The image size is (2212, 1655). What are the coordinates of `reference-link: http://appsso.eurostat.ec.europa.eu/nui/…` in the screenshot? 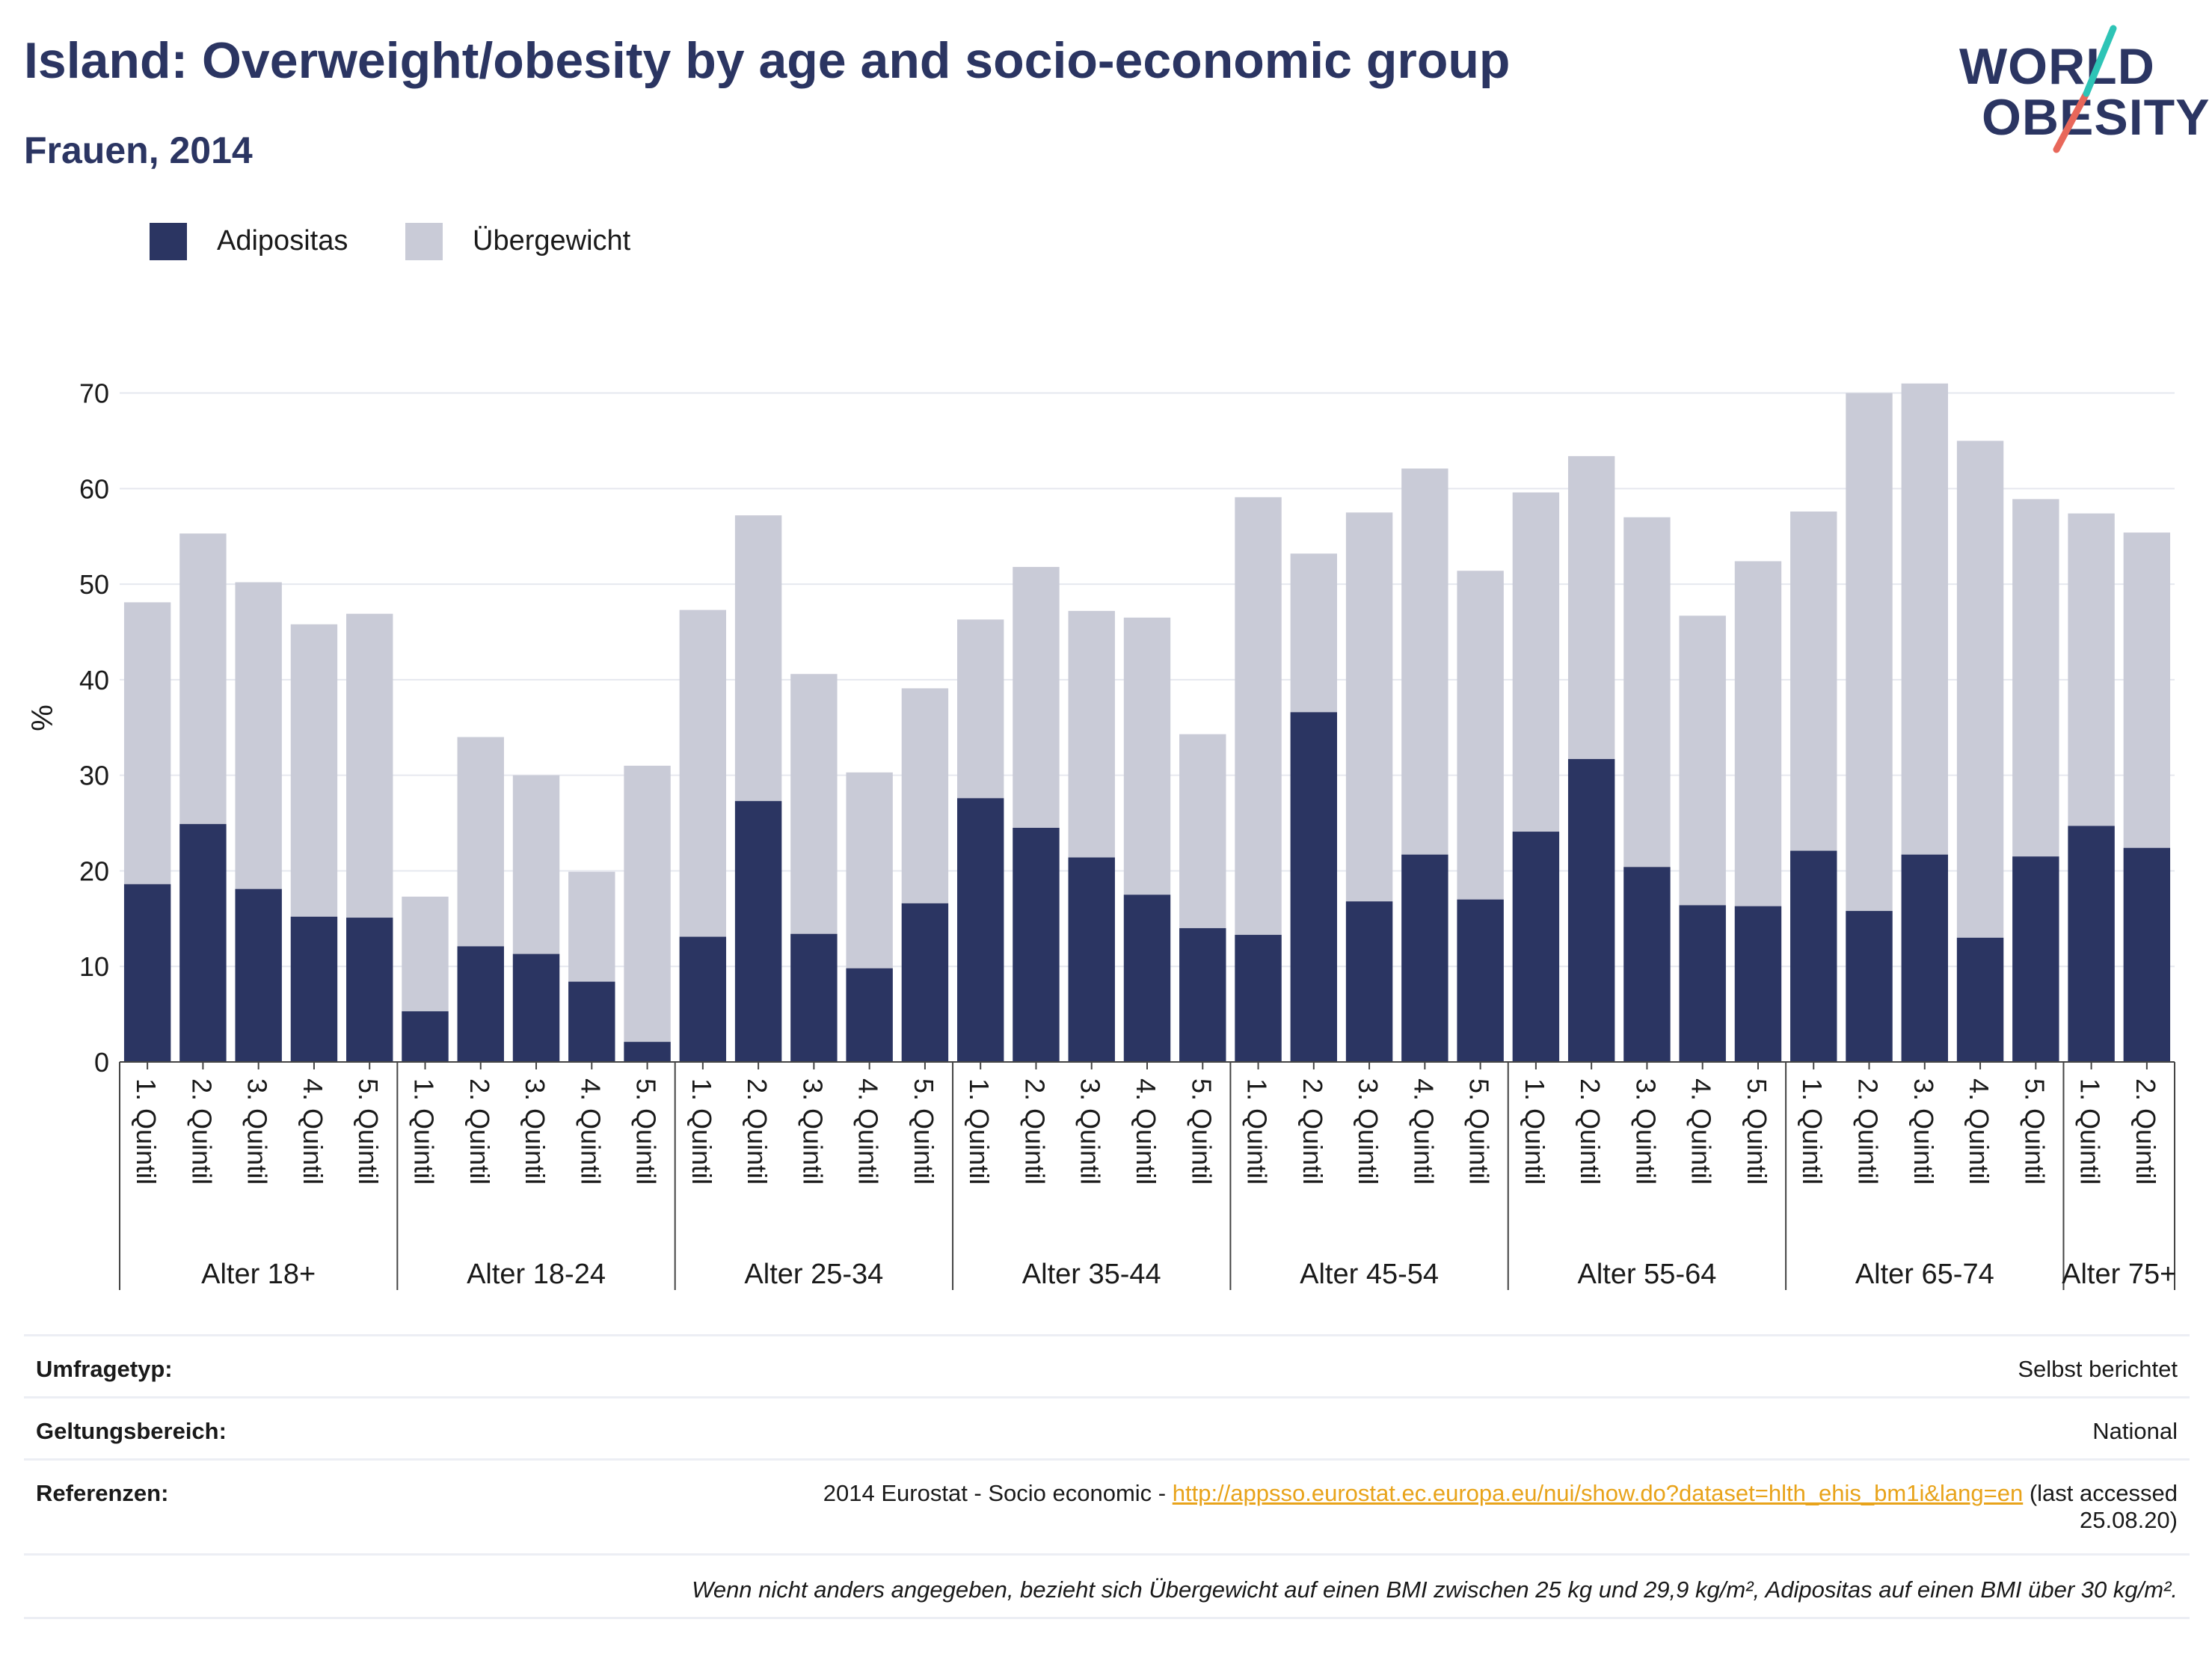 It's located at (1598, 1493).